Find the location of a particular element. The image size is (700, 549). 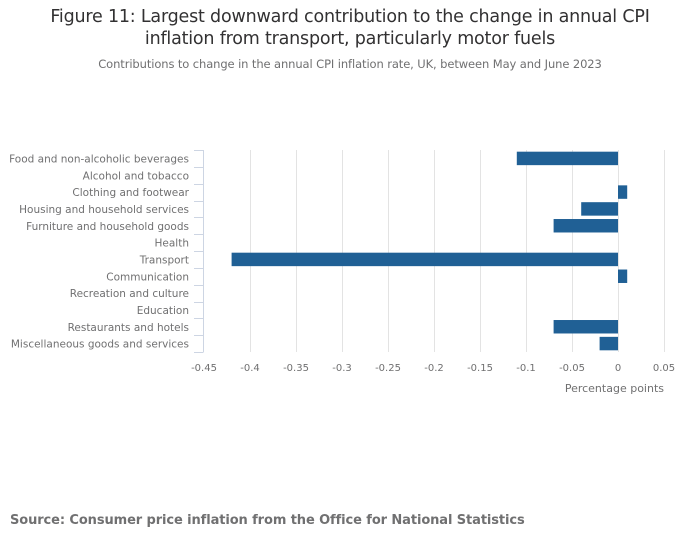

category-label: Education is located at coordinates (163, 311).